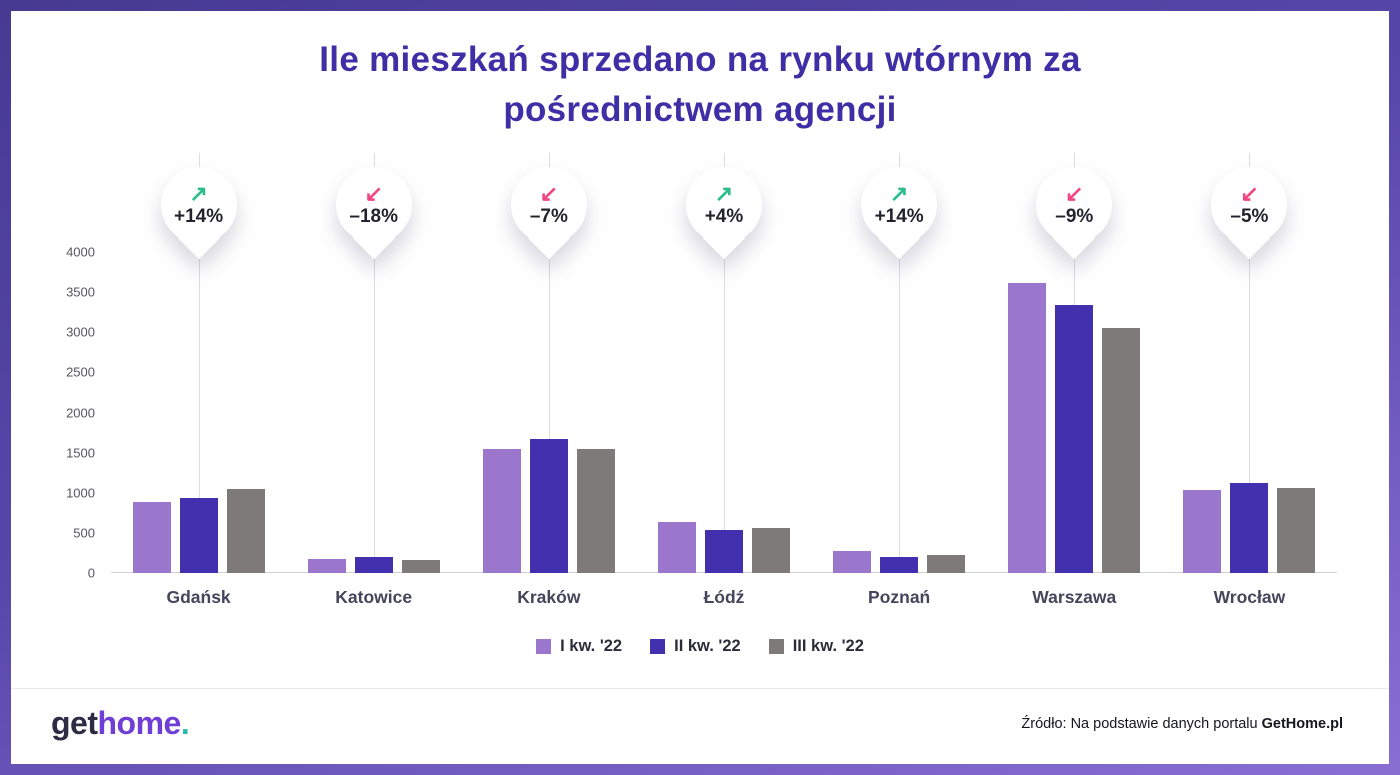 The width and height of the screenshot is (1400, 775). I want to click on change-badge-0: ↗ +14%, so click(198, 213).